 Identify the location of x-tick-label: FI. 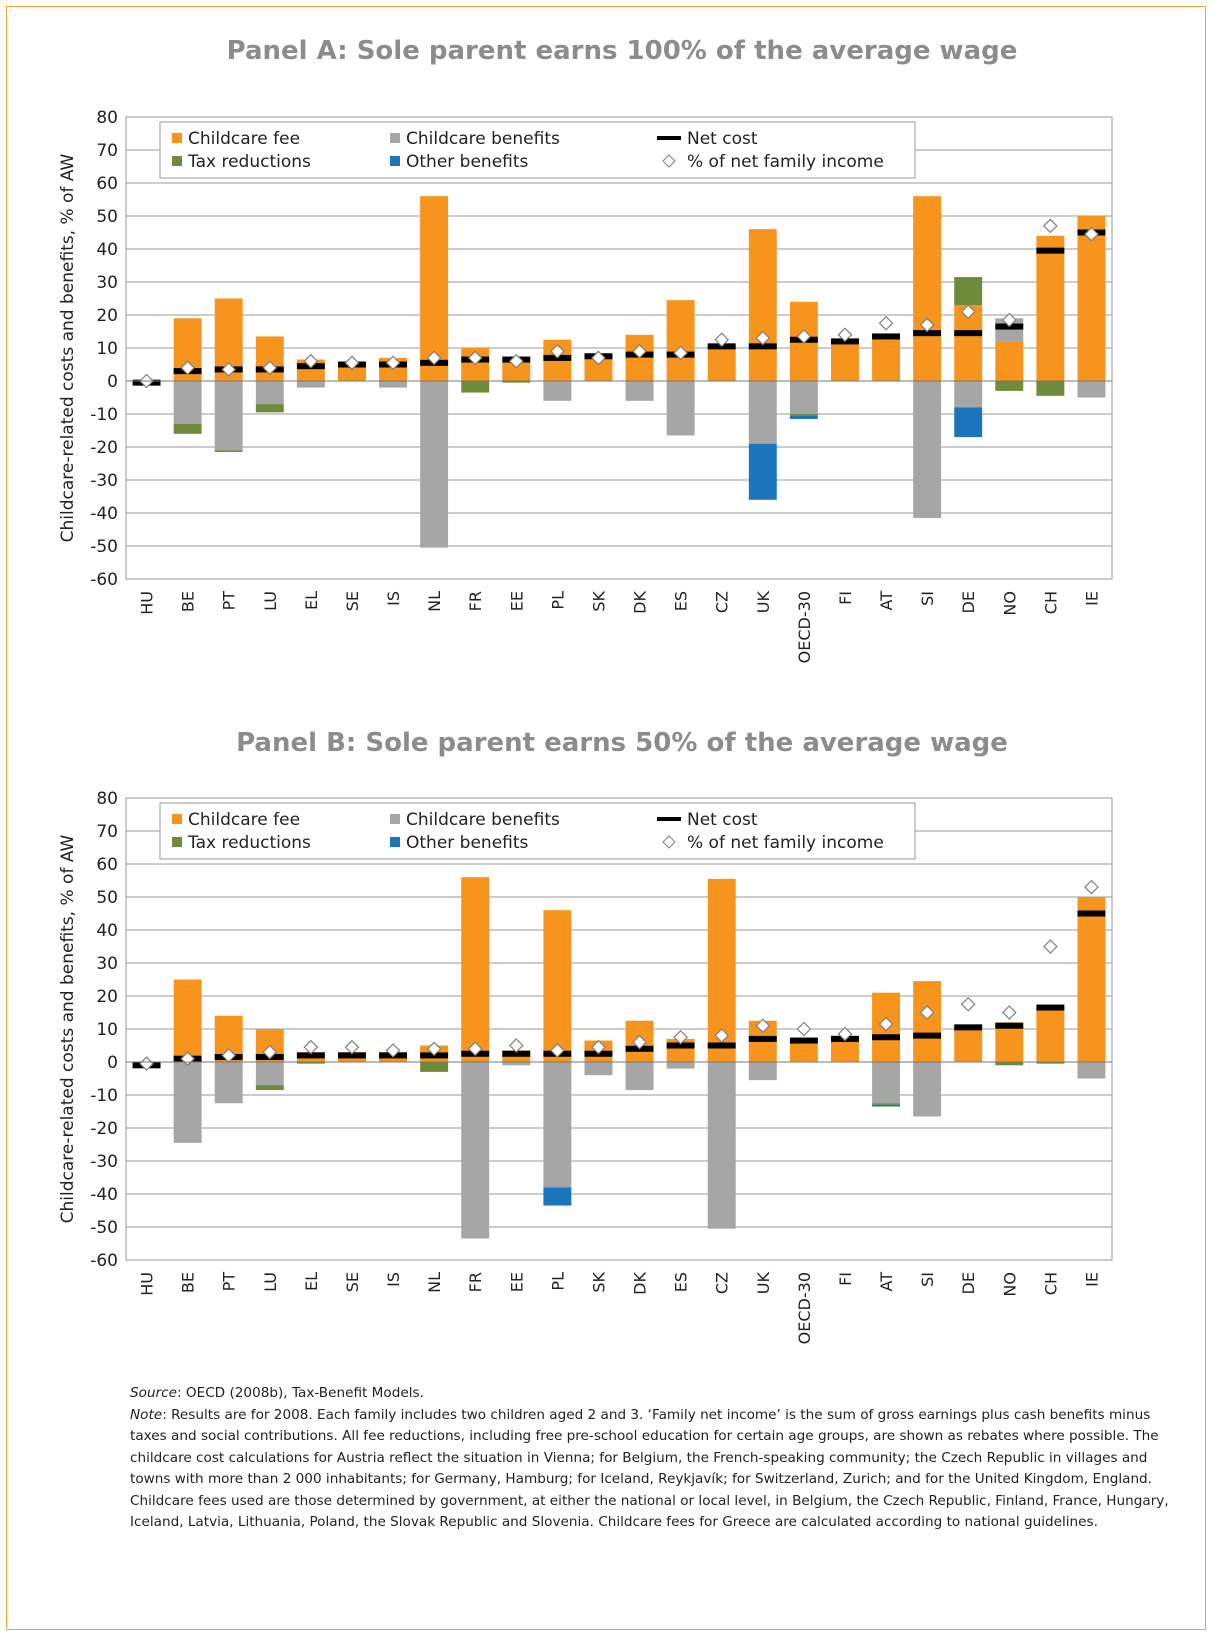
(845, 598).